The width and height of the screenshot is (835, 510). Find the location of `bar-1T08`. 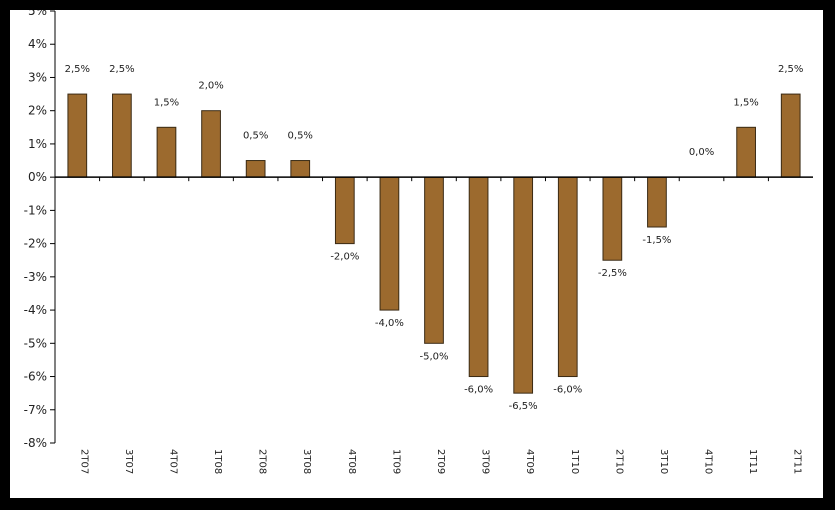

bar-1T08 is located at coordinates (211, 144).